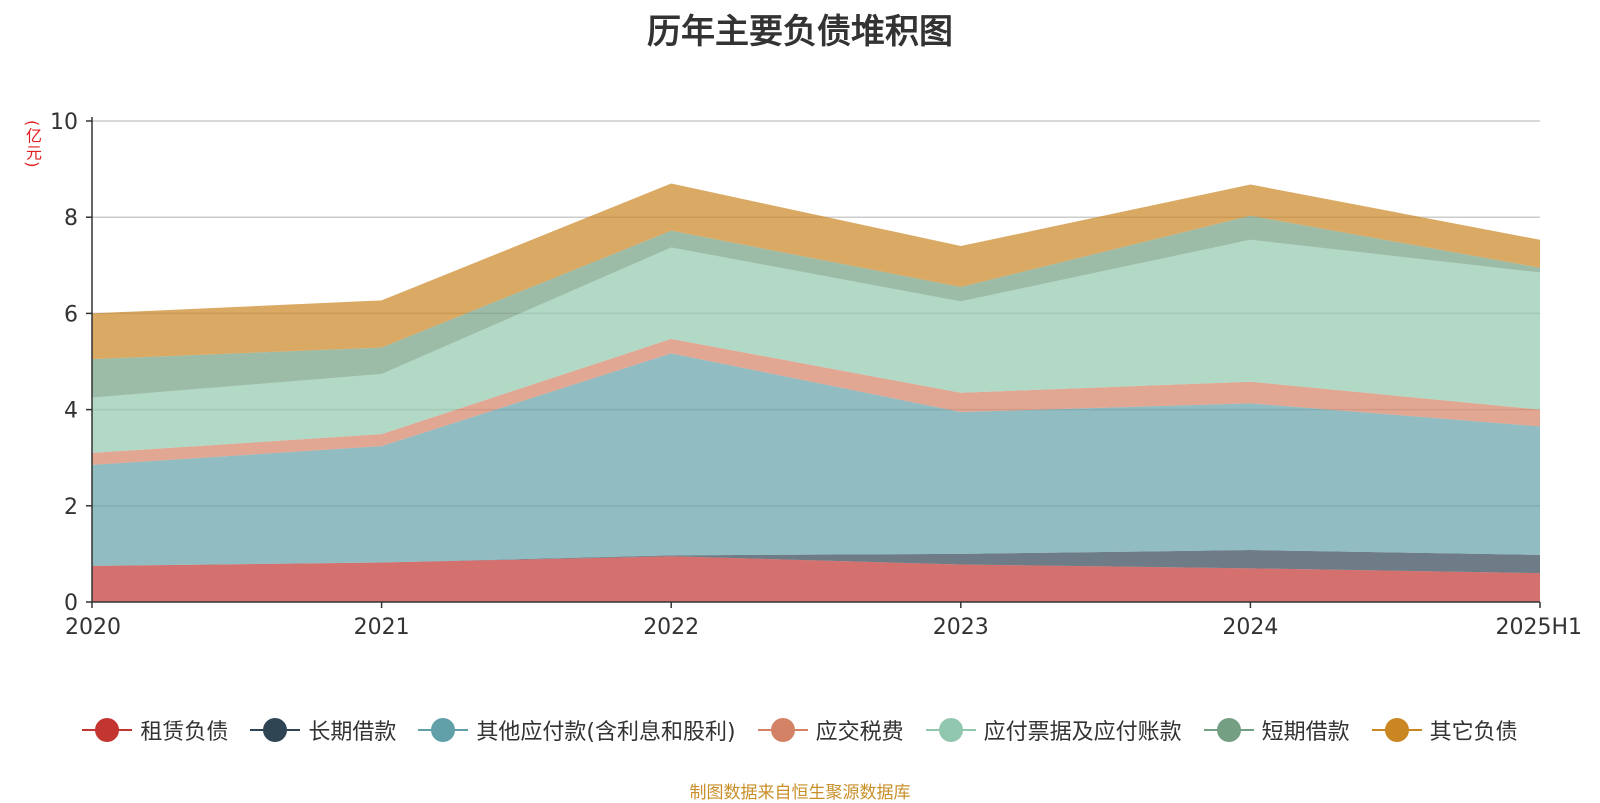  I want to click on x-tick-label: 2025H1, so click(1538, 627).